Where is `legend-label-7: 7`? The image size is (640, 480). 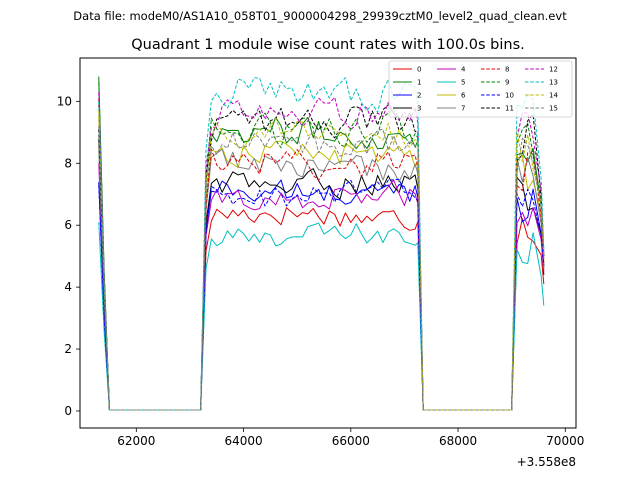 legend-label-7: 7 is located at coordinates (463, 109).